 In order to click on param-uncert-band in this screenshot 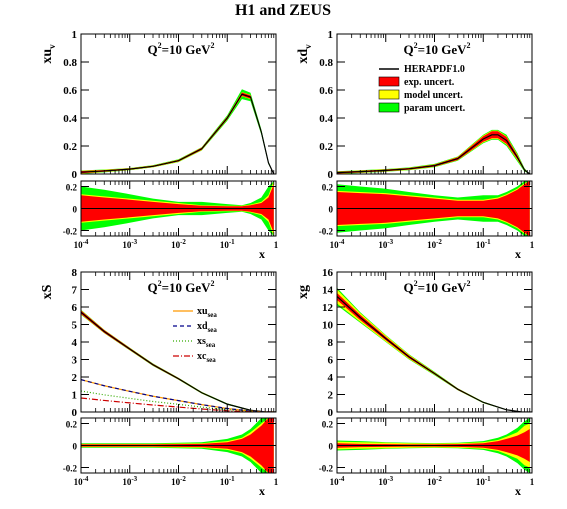, I will do `click(178, 360)`.